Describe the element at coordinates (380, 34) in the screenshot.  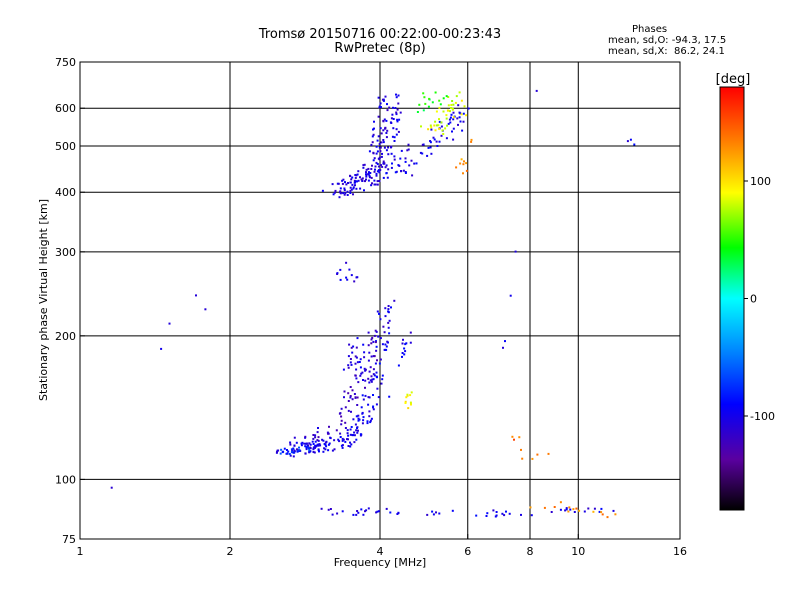
I see `chart-title: Tromsø 20150716 00:22:00-00:23:43` at that location.